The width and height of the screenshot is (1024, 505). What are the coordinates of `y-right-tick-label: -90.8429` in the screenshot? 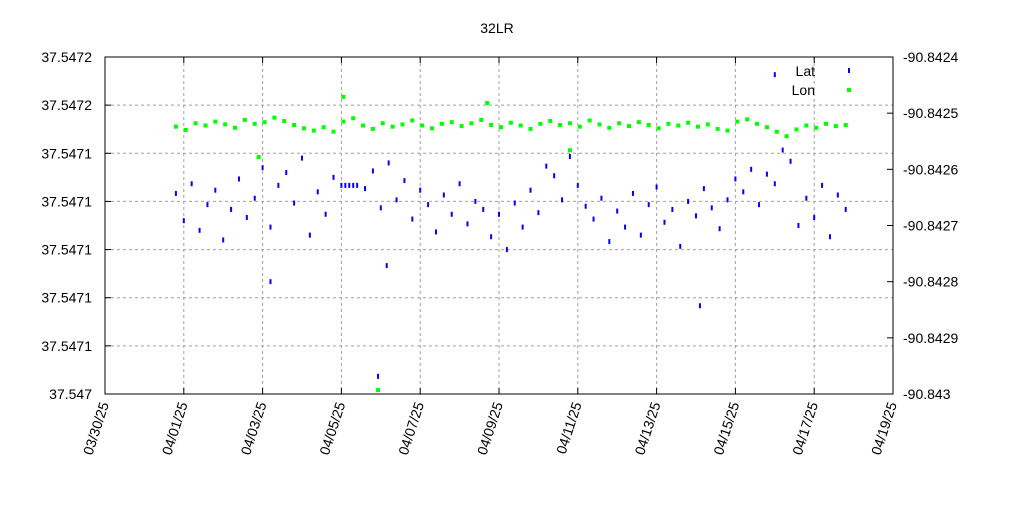 It's located at (930, 338).